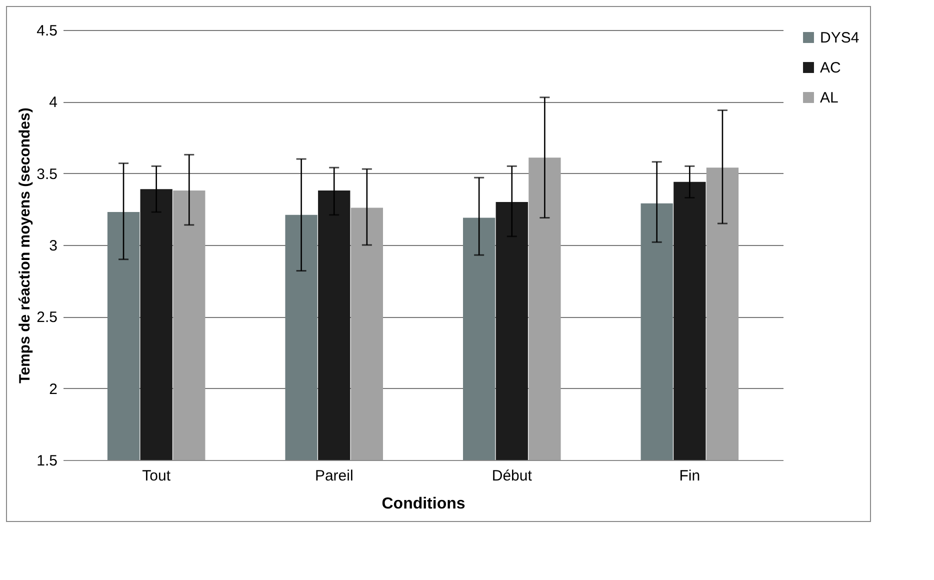 The image size is (934, 580). Describe the element at coordinates (47, 31) in the screenshot. I see `y-tick-label: 4.5` at that location.